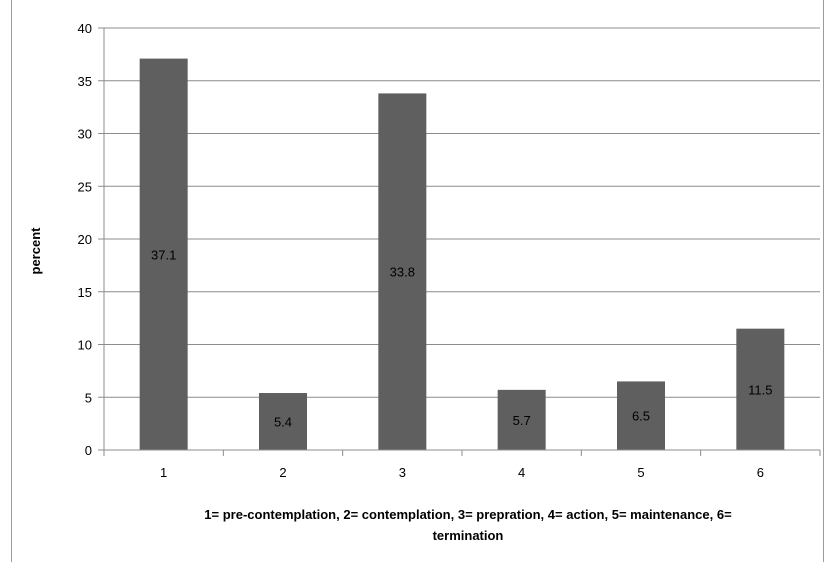  I want to click on y-tick-label: 35, so click(85, 81).